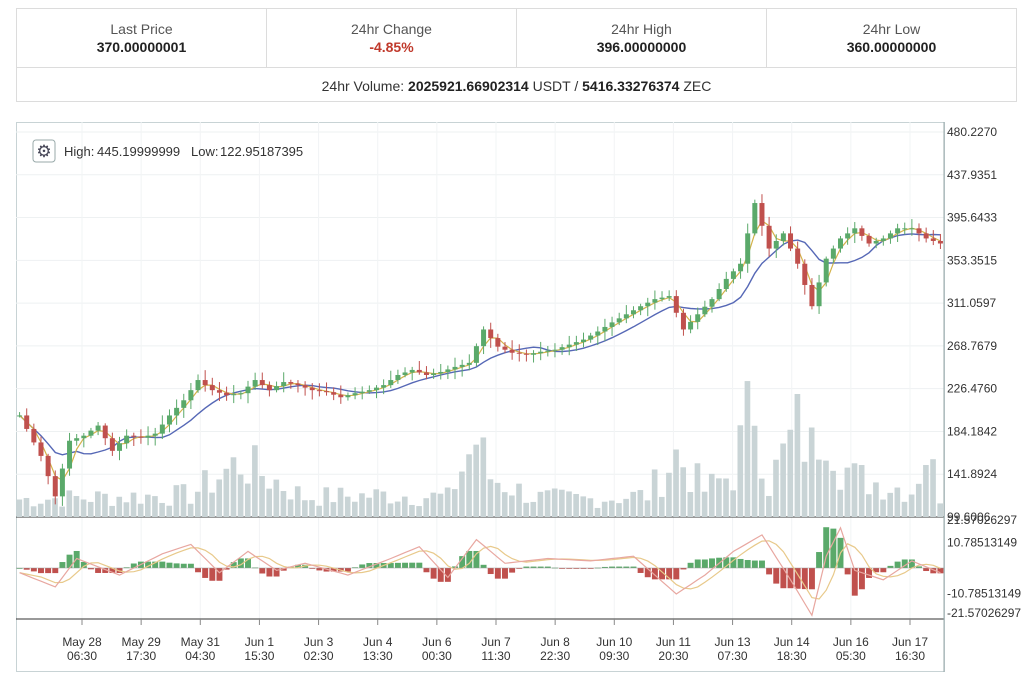 Image resolution: width=1024 pixels, height=677 pixels. Describe the element at coordinates (851, 642) in the screenshot. I see `x-axis-date-label: Jun 16` at that location.